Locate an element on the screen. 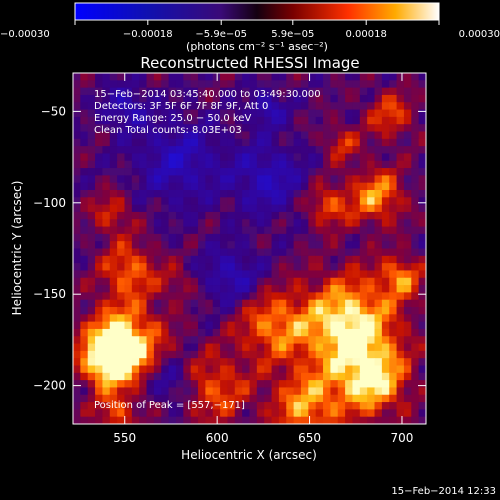 The width and height of the screenshot is (500, 500). y-tick-label: −50 is located at coordinates (53, 111).